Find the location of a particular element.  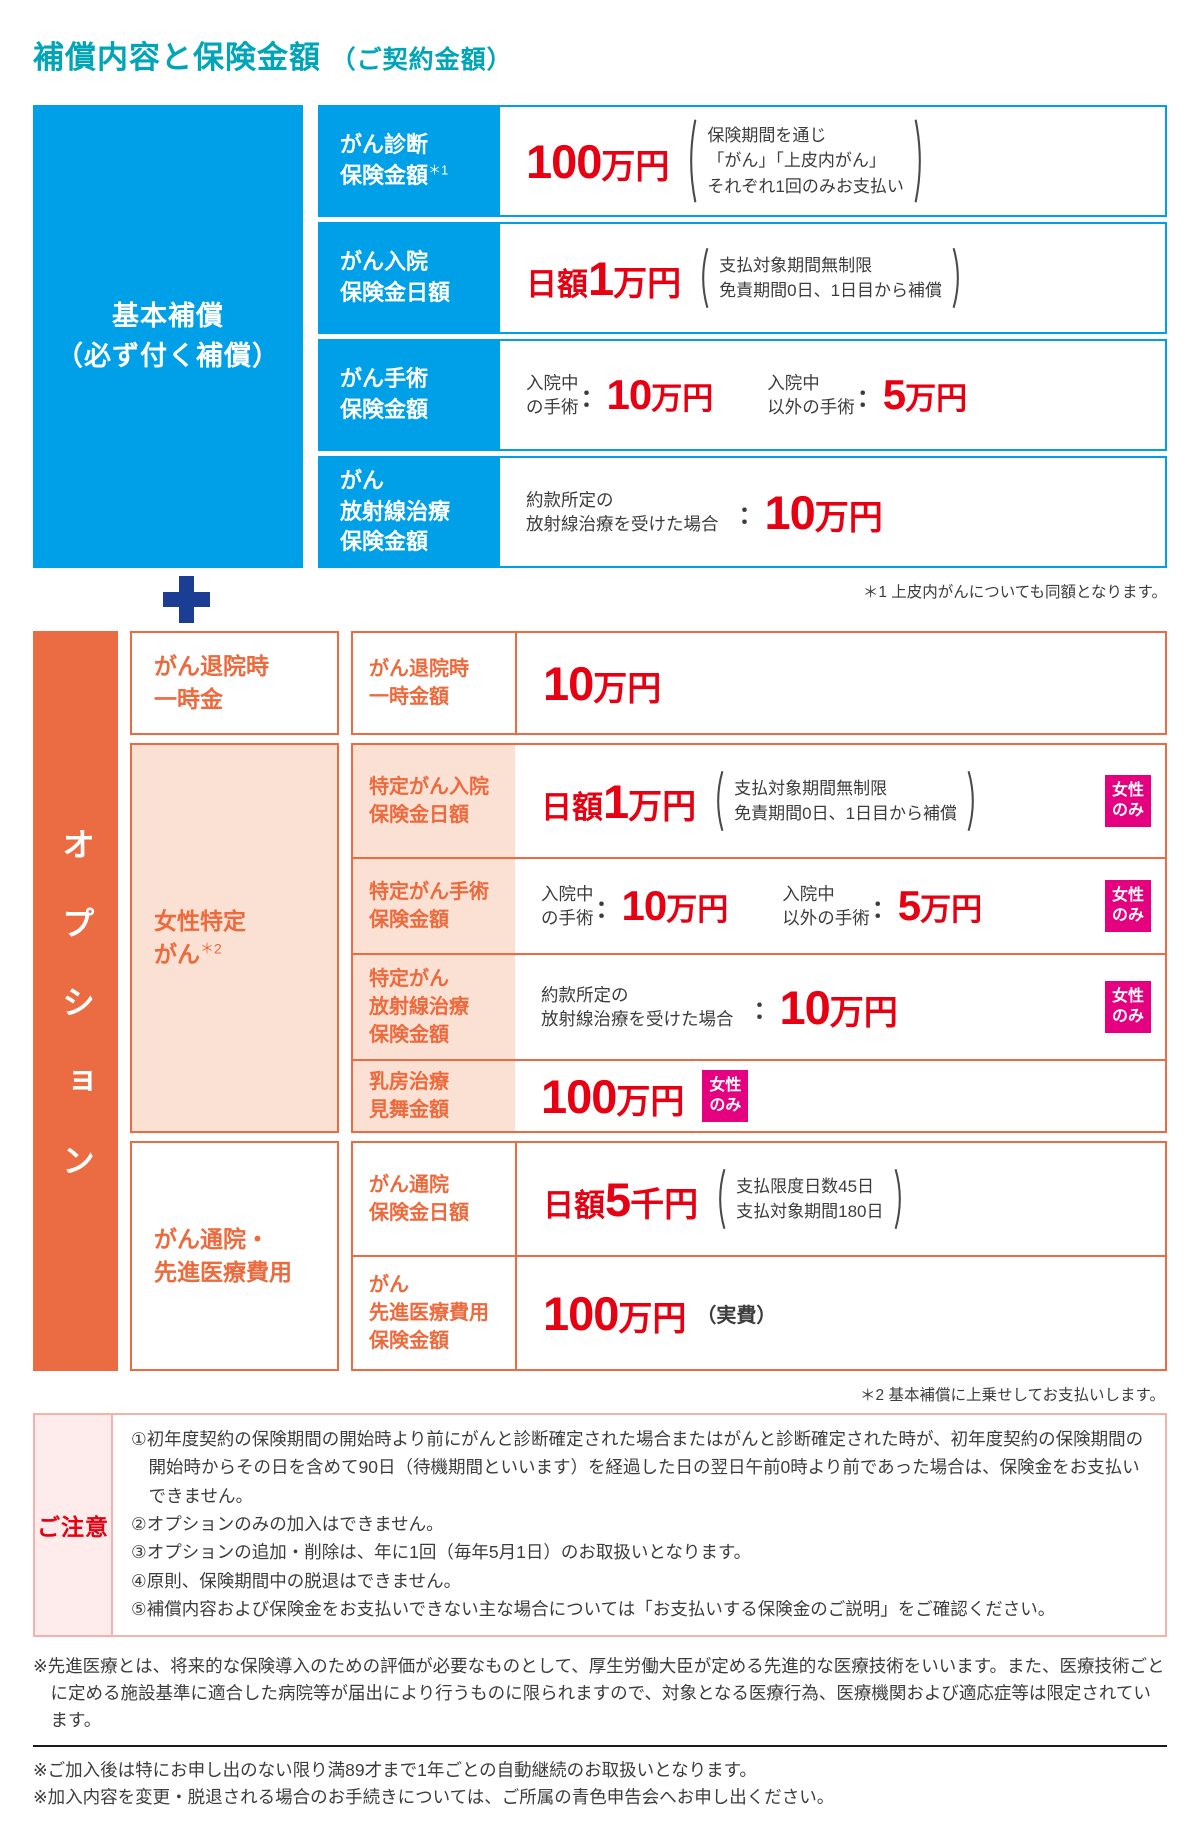

row-value: 100 万円 保険期間を通じ 「がん」「上皮内がん」 それぞれ1回のみお支払い is located at coordinates (833, 161).